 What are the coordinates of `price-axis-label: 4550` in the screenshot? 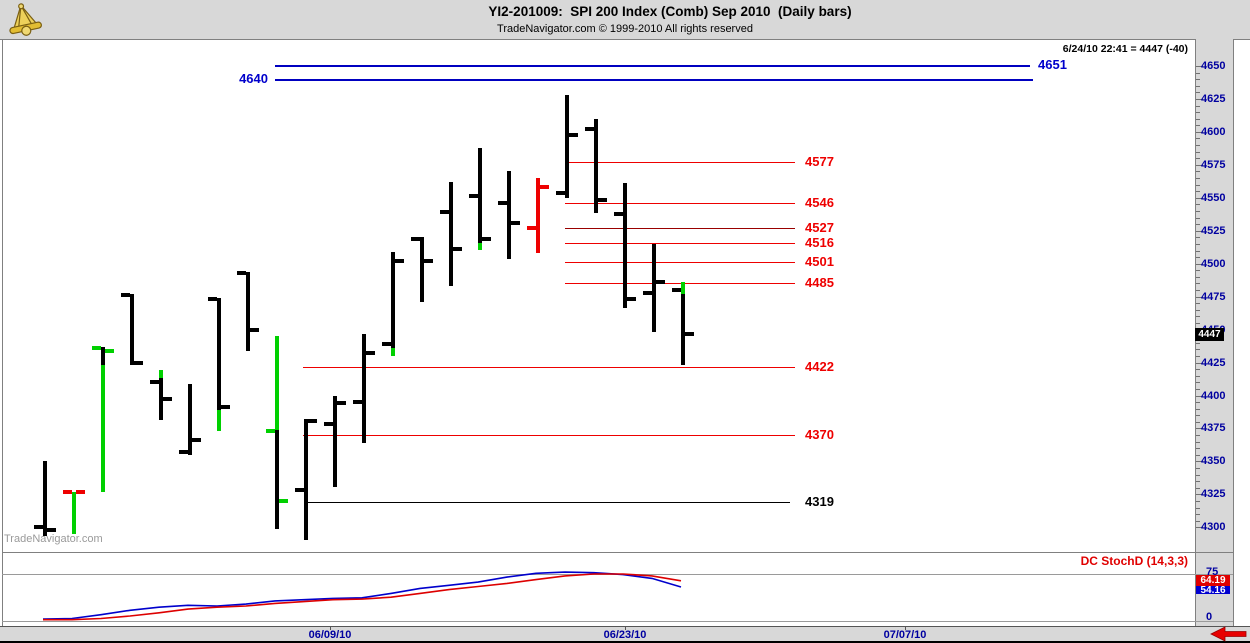 It's located at (1213, 198).